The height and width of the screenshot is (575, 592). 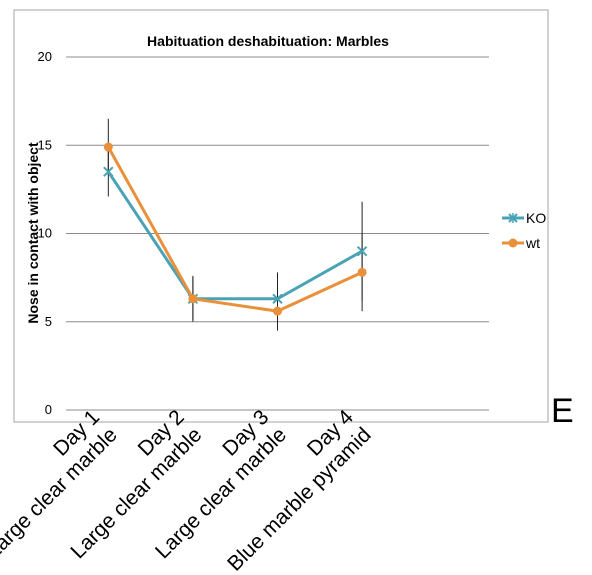 What do you see at coordinates (524, 218) in the screenshot?
I see `legend-item-KO: KO` at bounding box center [524, 218].